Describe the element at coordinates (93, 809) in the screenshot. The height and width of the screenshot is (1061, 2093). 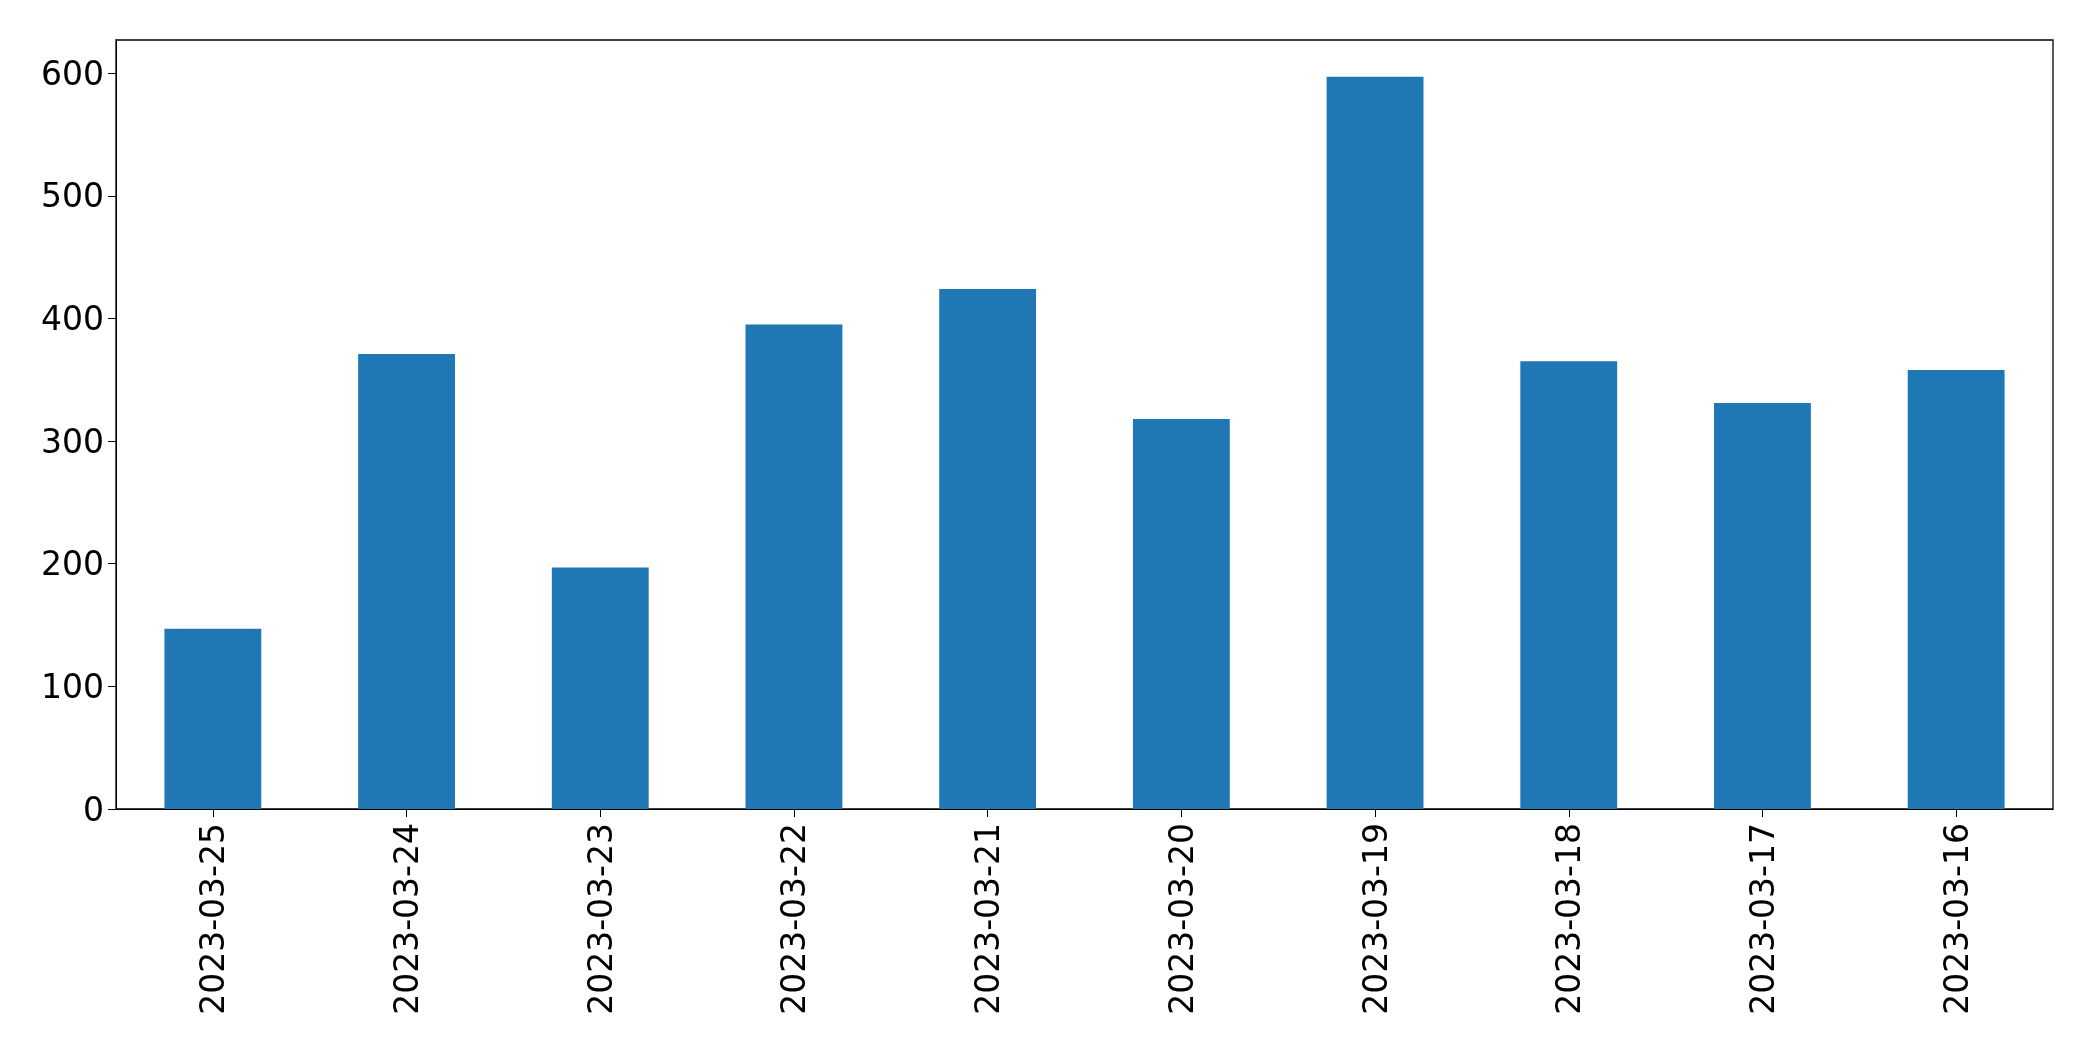
I see `y-tick-label: 0` at that location.